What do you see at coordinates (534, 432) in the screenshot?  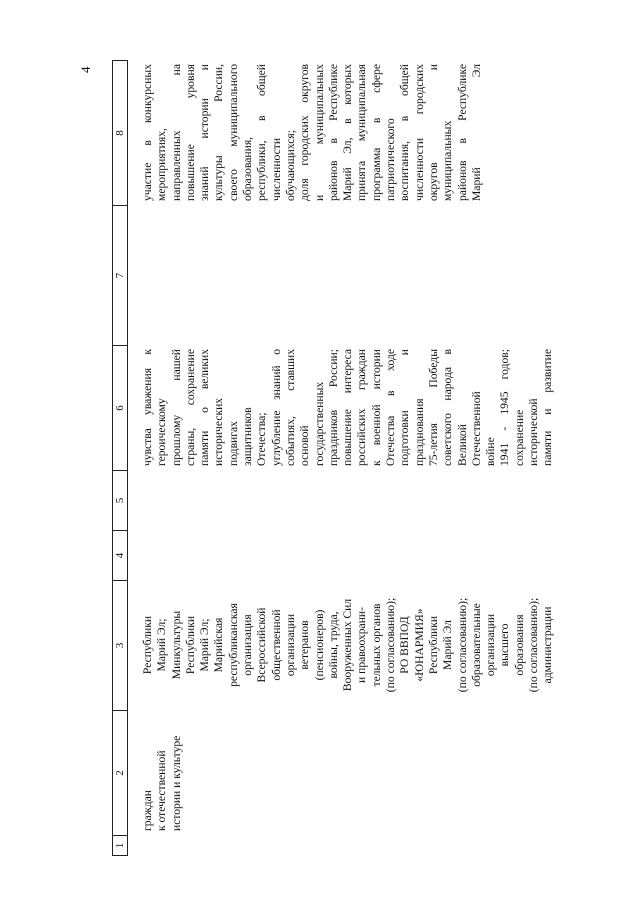 I see `cell-line: исторической` at bounding box center [534, 432].